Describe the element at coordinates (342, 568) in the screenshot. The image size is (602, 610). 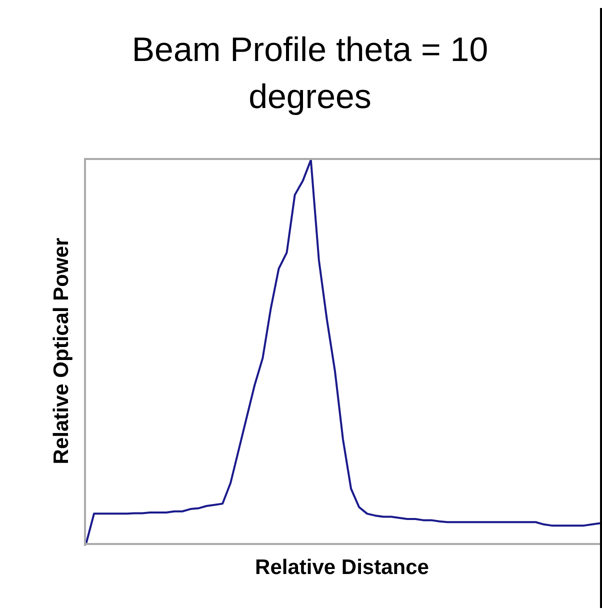
I see `x-axis-title: Relative Distance` at that location.